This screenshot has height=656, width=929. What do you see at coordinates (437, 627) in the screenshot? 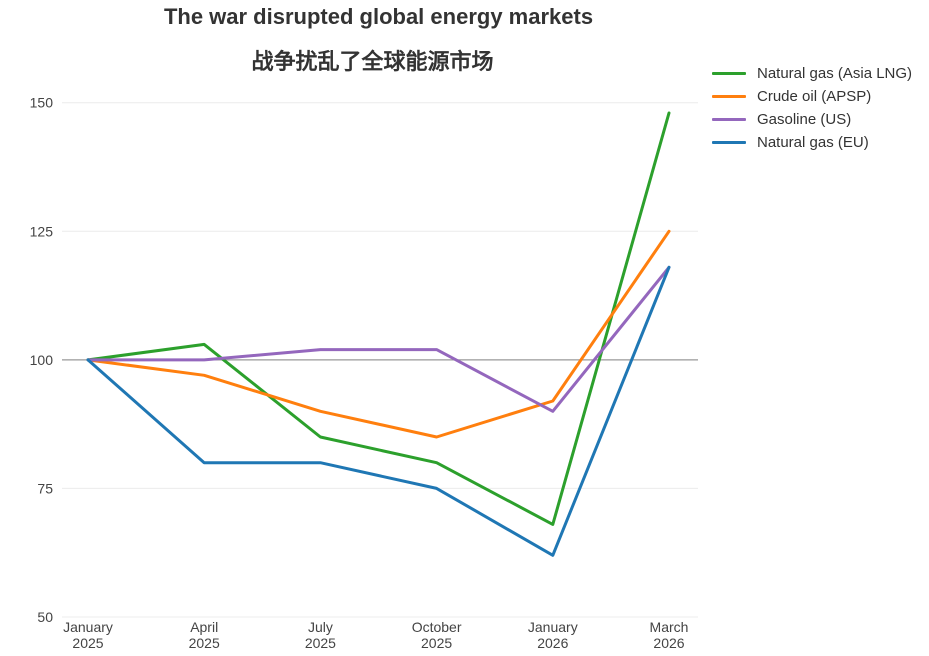
I see `x-tick-label-line: October` at bounding box center [437, 627].